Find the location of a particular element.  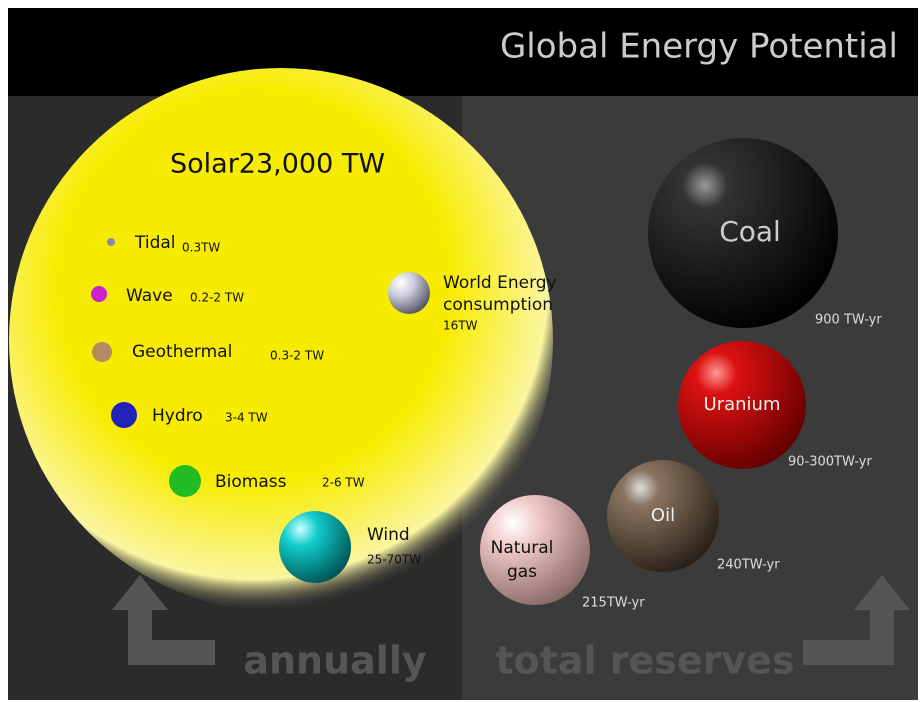

source-amount: 2-6 TW is located at coordinates (343, 483).